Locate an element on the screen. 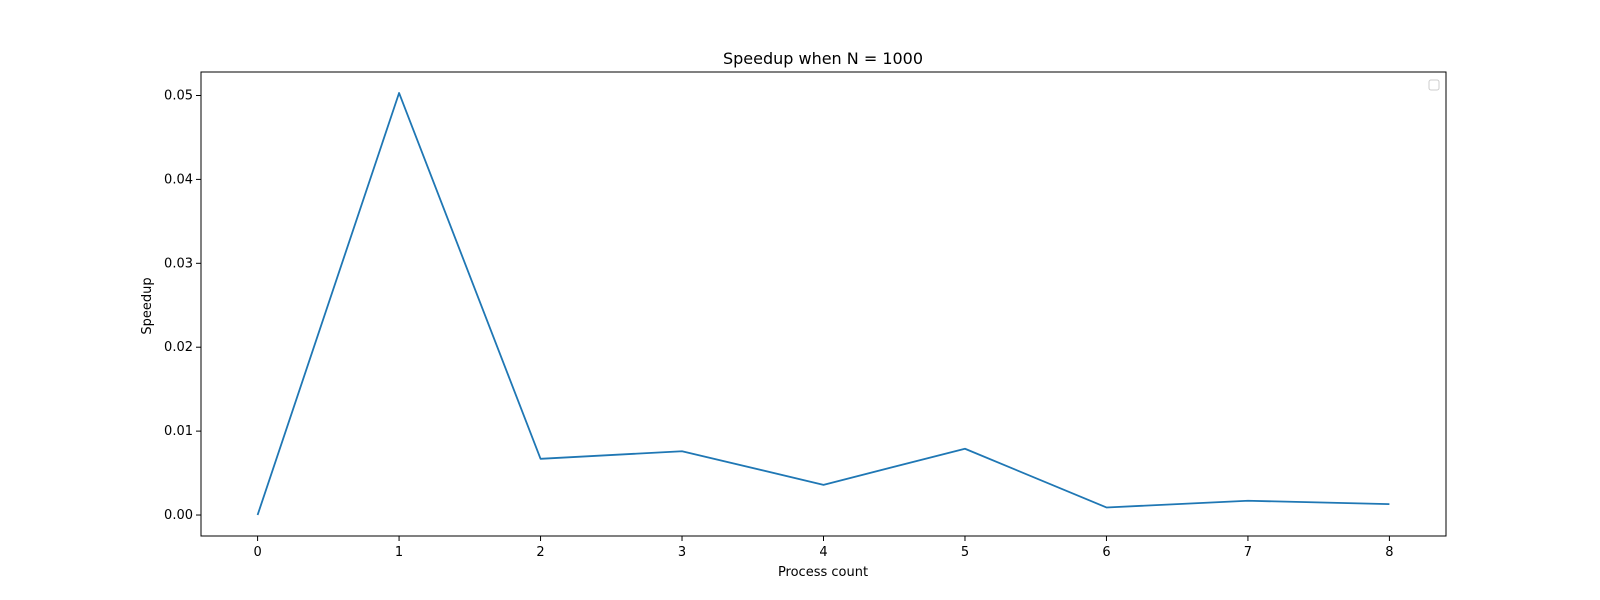  x-tick-label: 7 is located at coordinates (1248, 552).